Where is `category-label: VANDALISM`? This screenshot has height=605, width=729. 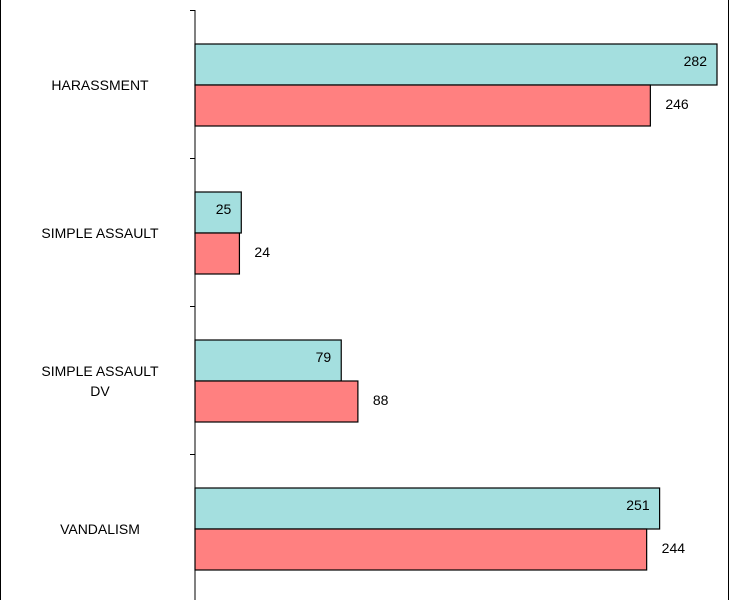 category-label: VANDALISM is located at coordinates (100, 529).